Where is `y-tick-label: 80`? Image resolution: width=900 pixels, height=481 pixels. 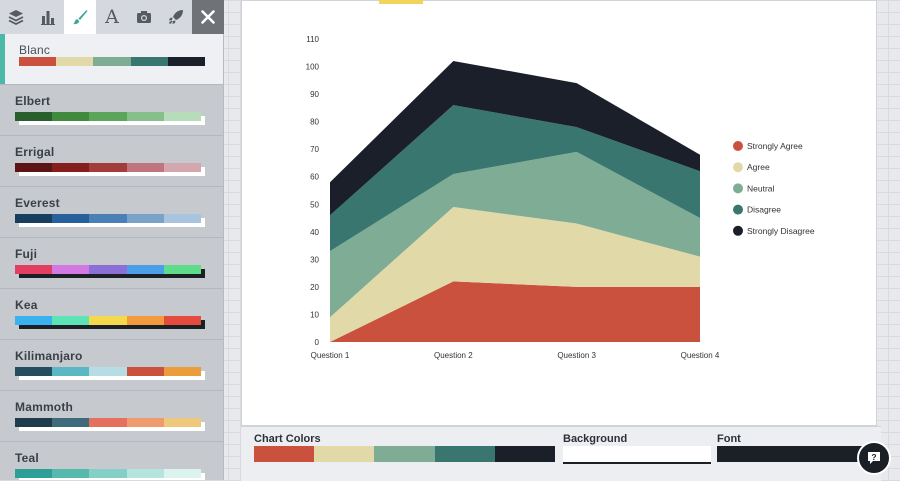
y-tick-label: 80 is located at coordinates (314, 122).